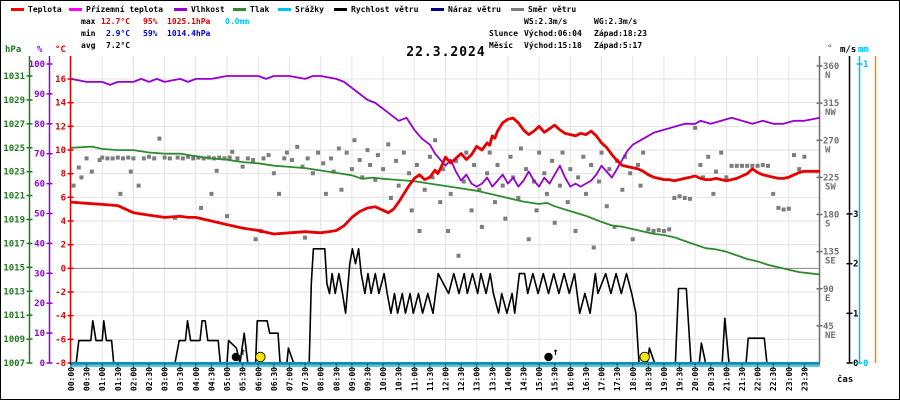 The width and height of the screenshot is (900, 400). What do you see at coordinates (39, 185) in the screenshot?
I see `svg-text: 60` at bounding box center [39, 185].